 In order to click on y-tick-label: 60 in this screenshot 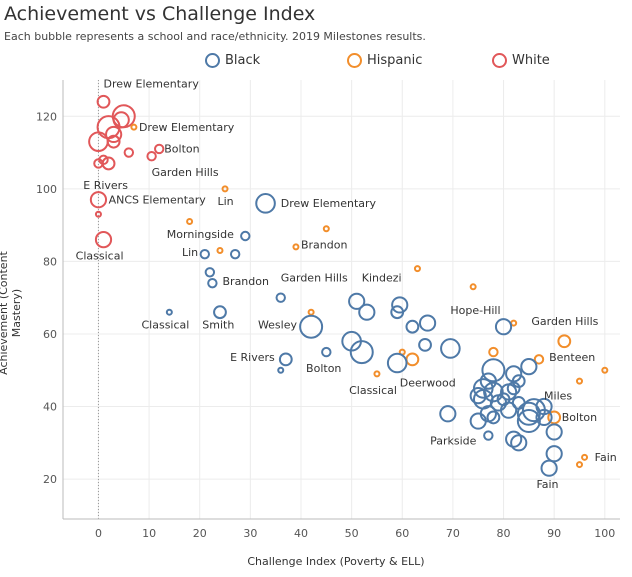, I will do `click(50, 334)`.